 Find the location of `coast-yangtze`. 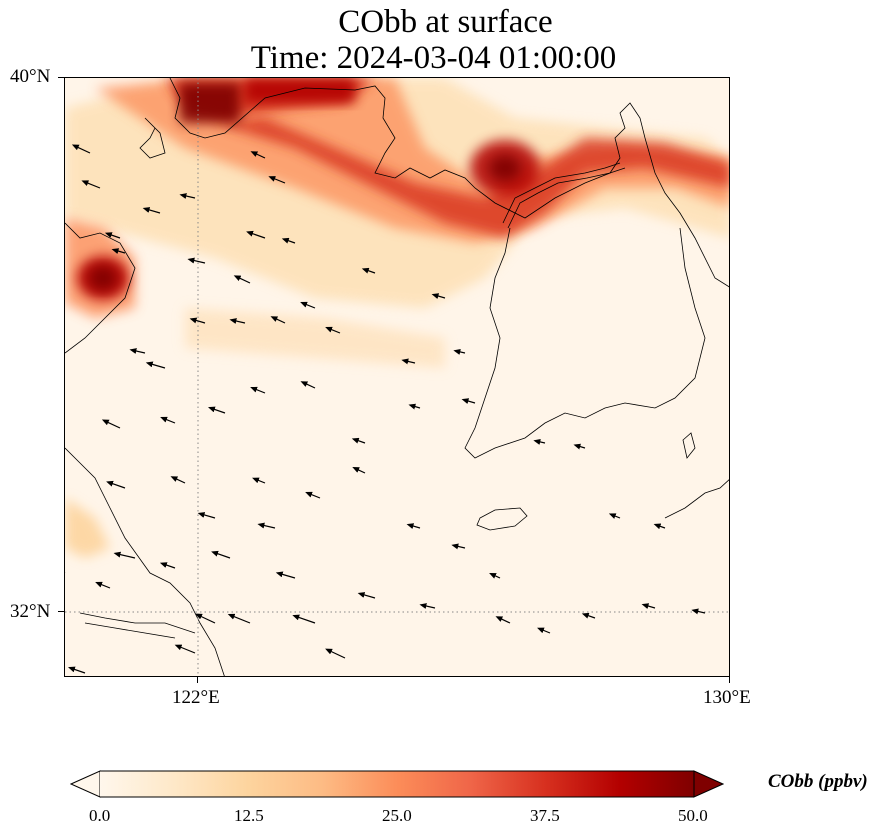

coast-yangtze is located at coordinates (137, 623).